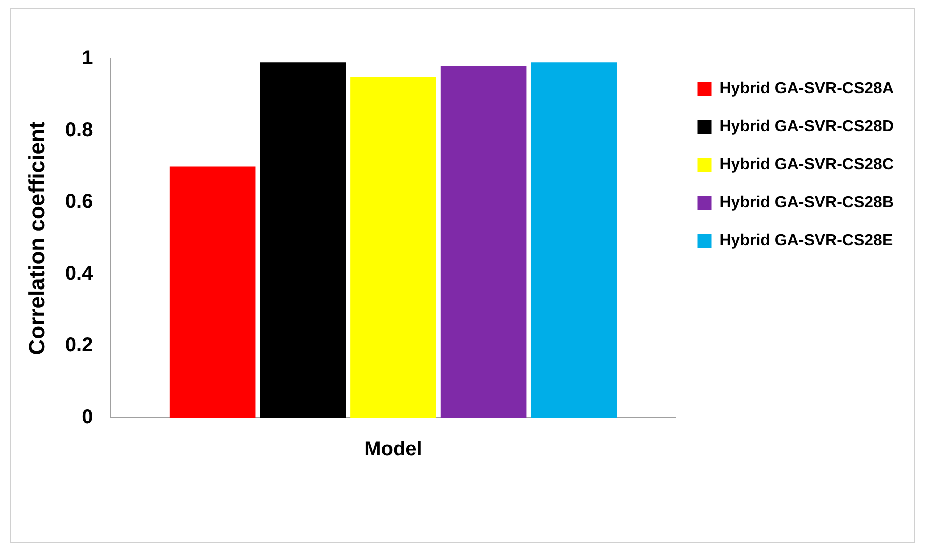 The width and height of the screenshot is (927, 551). What do you see at coordinates (807, 165) in the screenshot?
I see `legend-label: Hybrid GA-SVR-CS28C` at bounding box center [807, 165].